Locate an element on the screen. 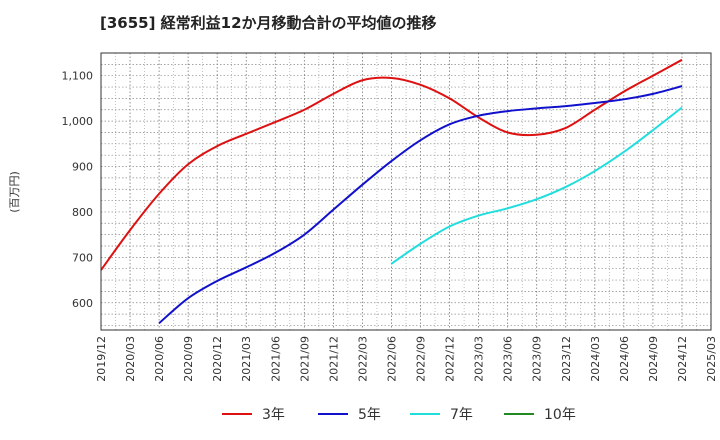  y-tick-label: 600 is located at coordinates (82, 303).